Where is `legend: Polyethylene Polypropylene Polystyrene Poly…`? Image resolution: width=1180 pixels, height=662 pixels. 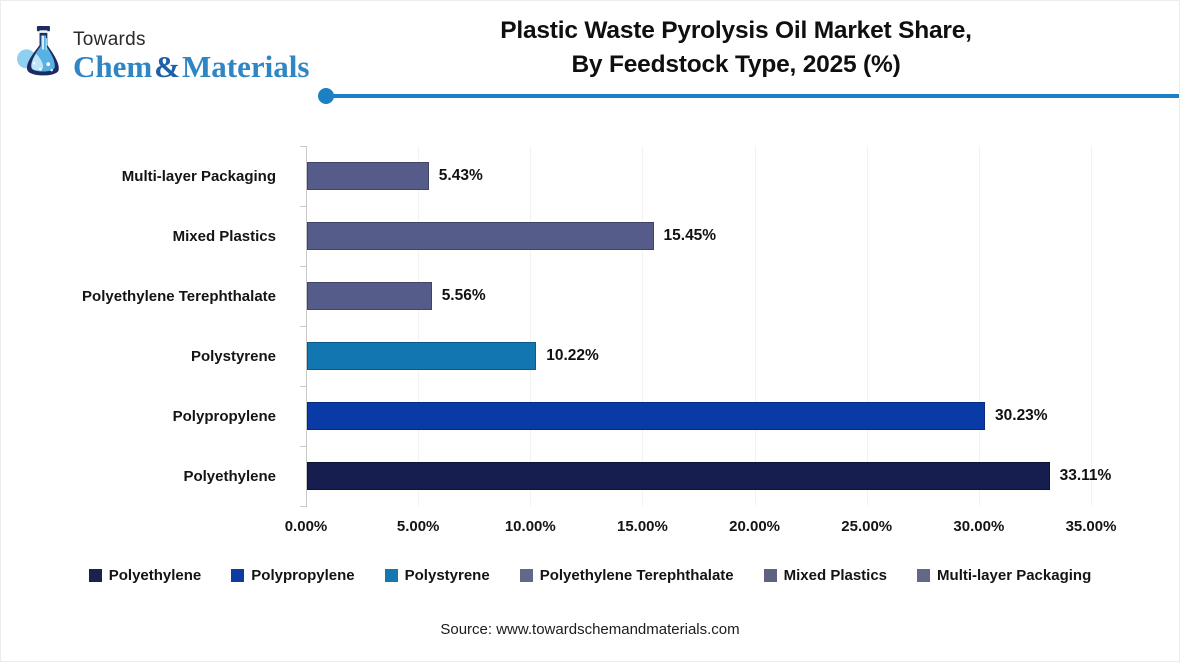 legend: Polyethylene Polypropylene Polystyrene Poly… is located at coordinates (590, 575).